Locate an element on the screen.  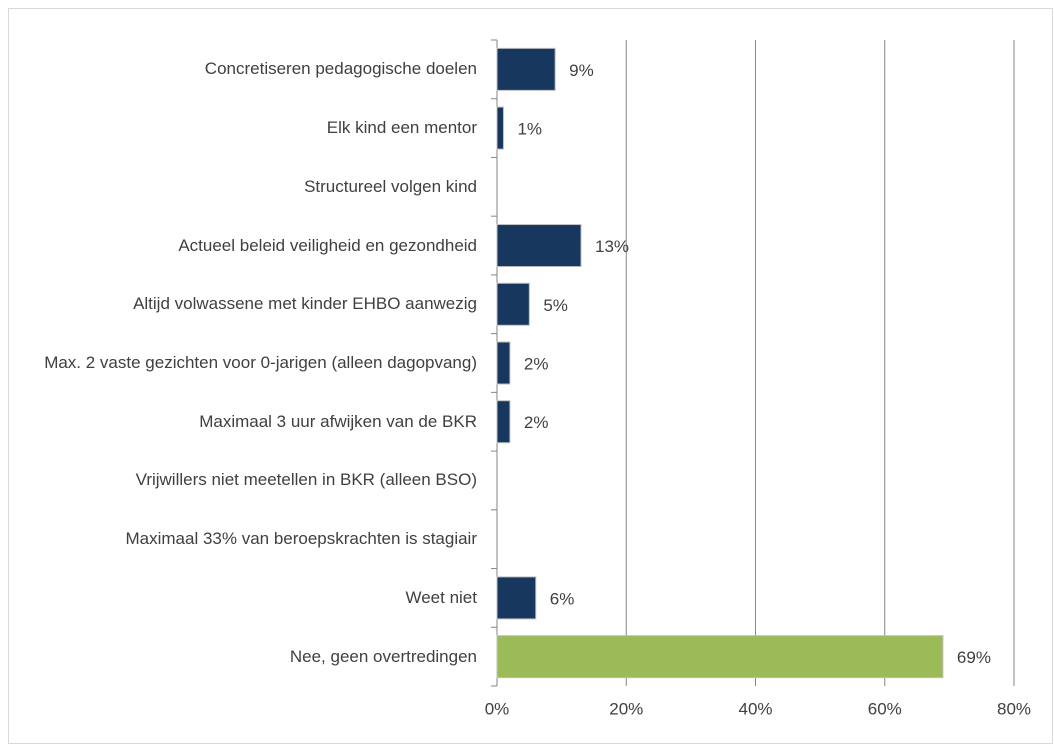
y-tick-label: Weet niet is located at coordinates (441, 597).